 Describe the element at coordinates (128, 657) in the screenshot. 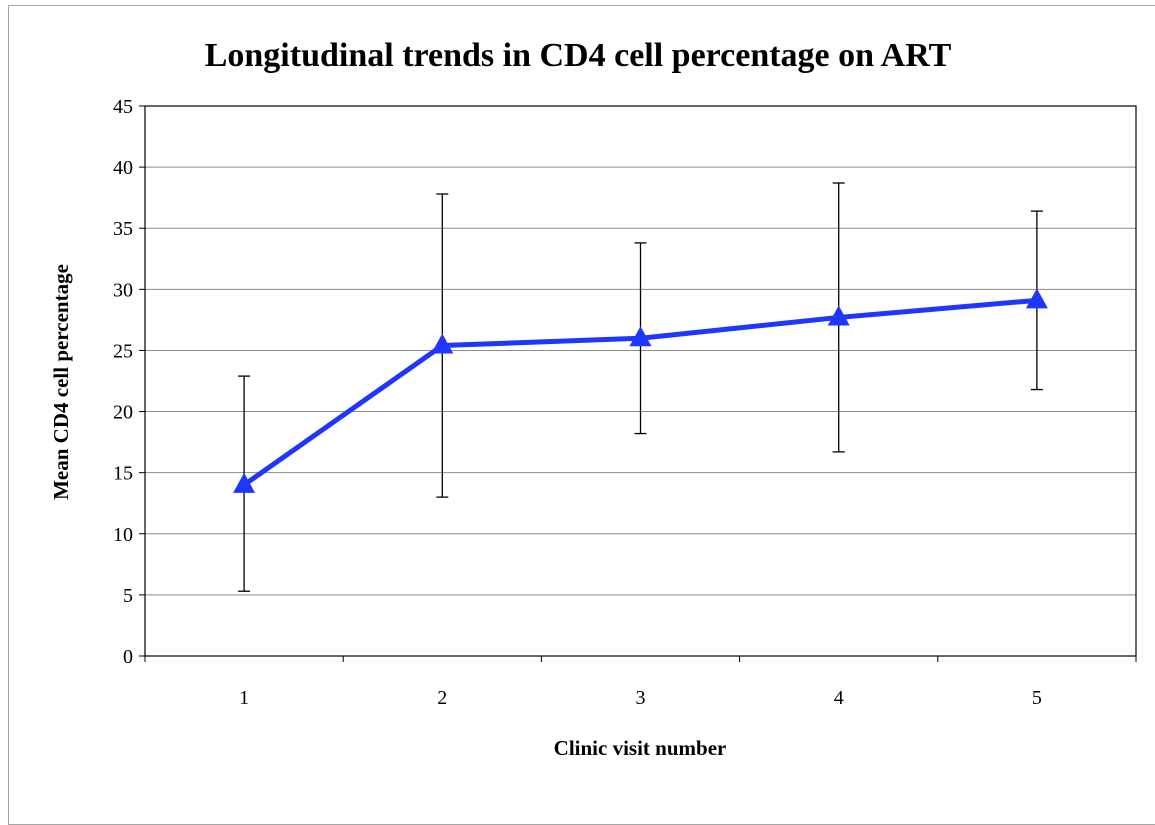

I see `y-tick-label: 0` at that location.